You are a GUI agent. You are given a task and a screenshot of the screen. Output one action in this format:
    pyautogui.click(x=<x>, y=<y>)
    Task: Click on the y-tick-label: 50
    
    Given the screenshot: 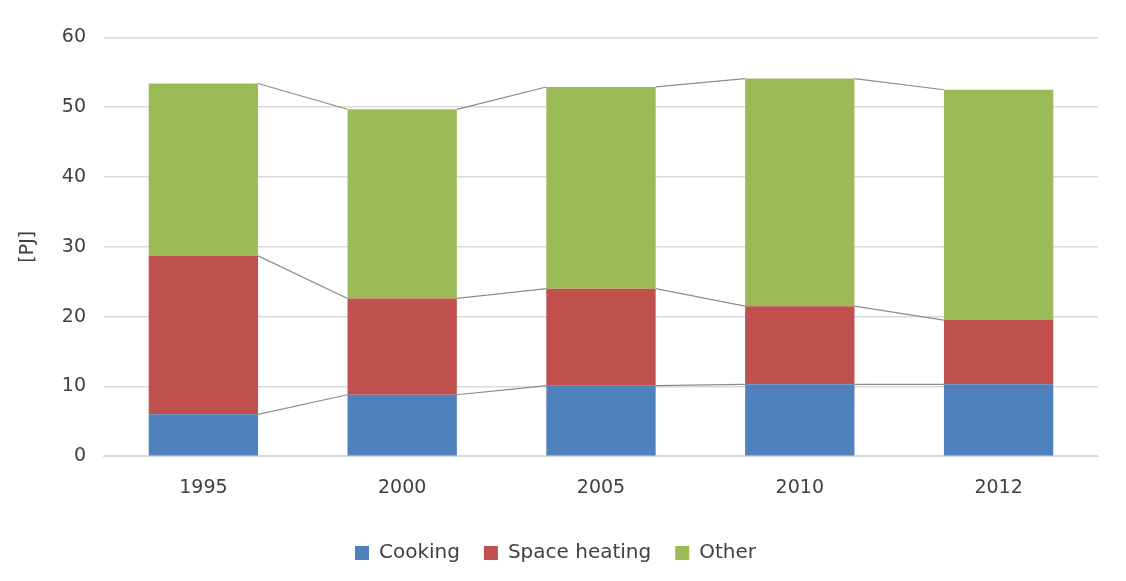 What is the action you would take?
    pyautogui.click(x=73, y=105)
    